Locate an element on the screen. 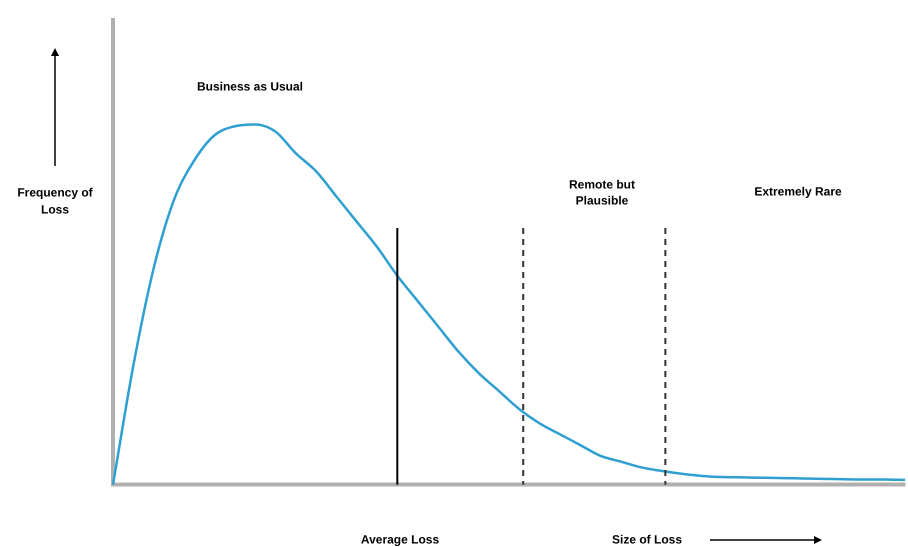 This screenshot has width=908, height=547. annotation: Extremely Rare is located at coordinates (798, 191).